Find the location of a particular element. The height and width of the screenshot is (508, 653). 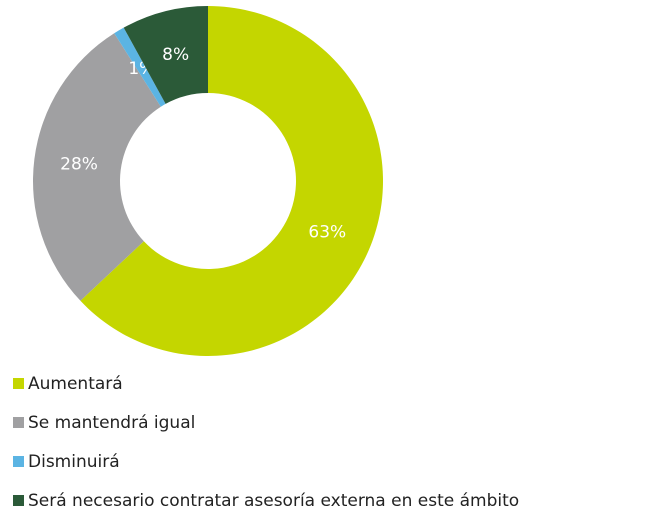

legend-label: Se mantendrá igual is located at coordinates (111, 423).